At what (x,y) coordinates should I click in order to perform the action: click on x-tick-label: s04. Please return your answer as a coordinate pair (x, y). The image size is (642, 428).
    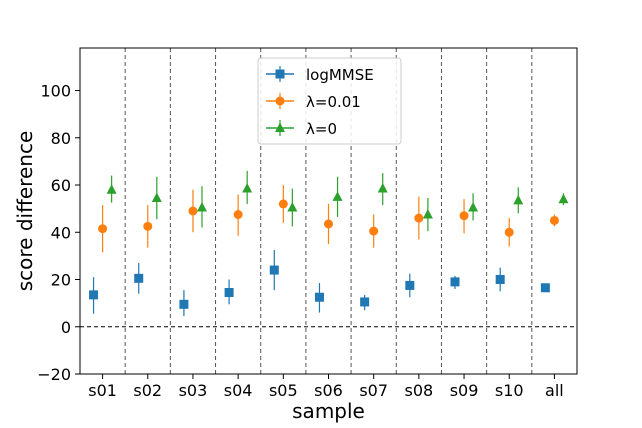
    Looking at the image, I should click on (238, 390).